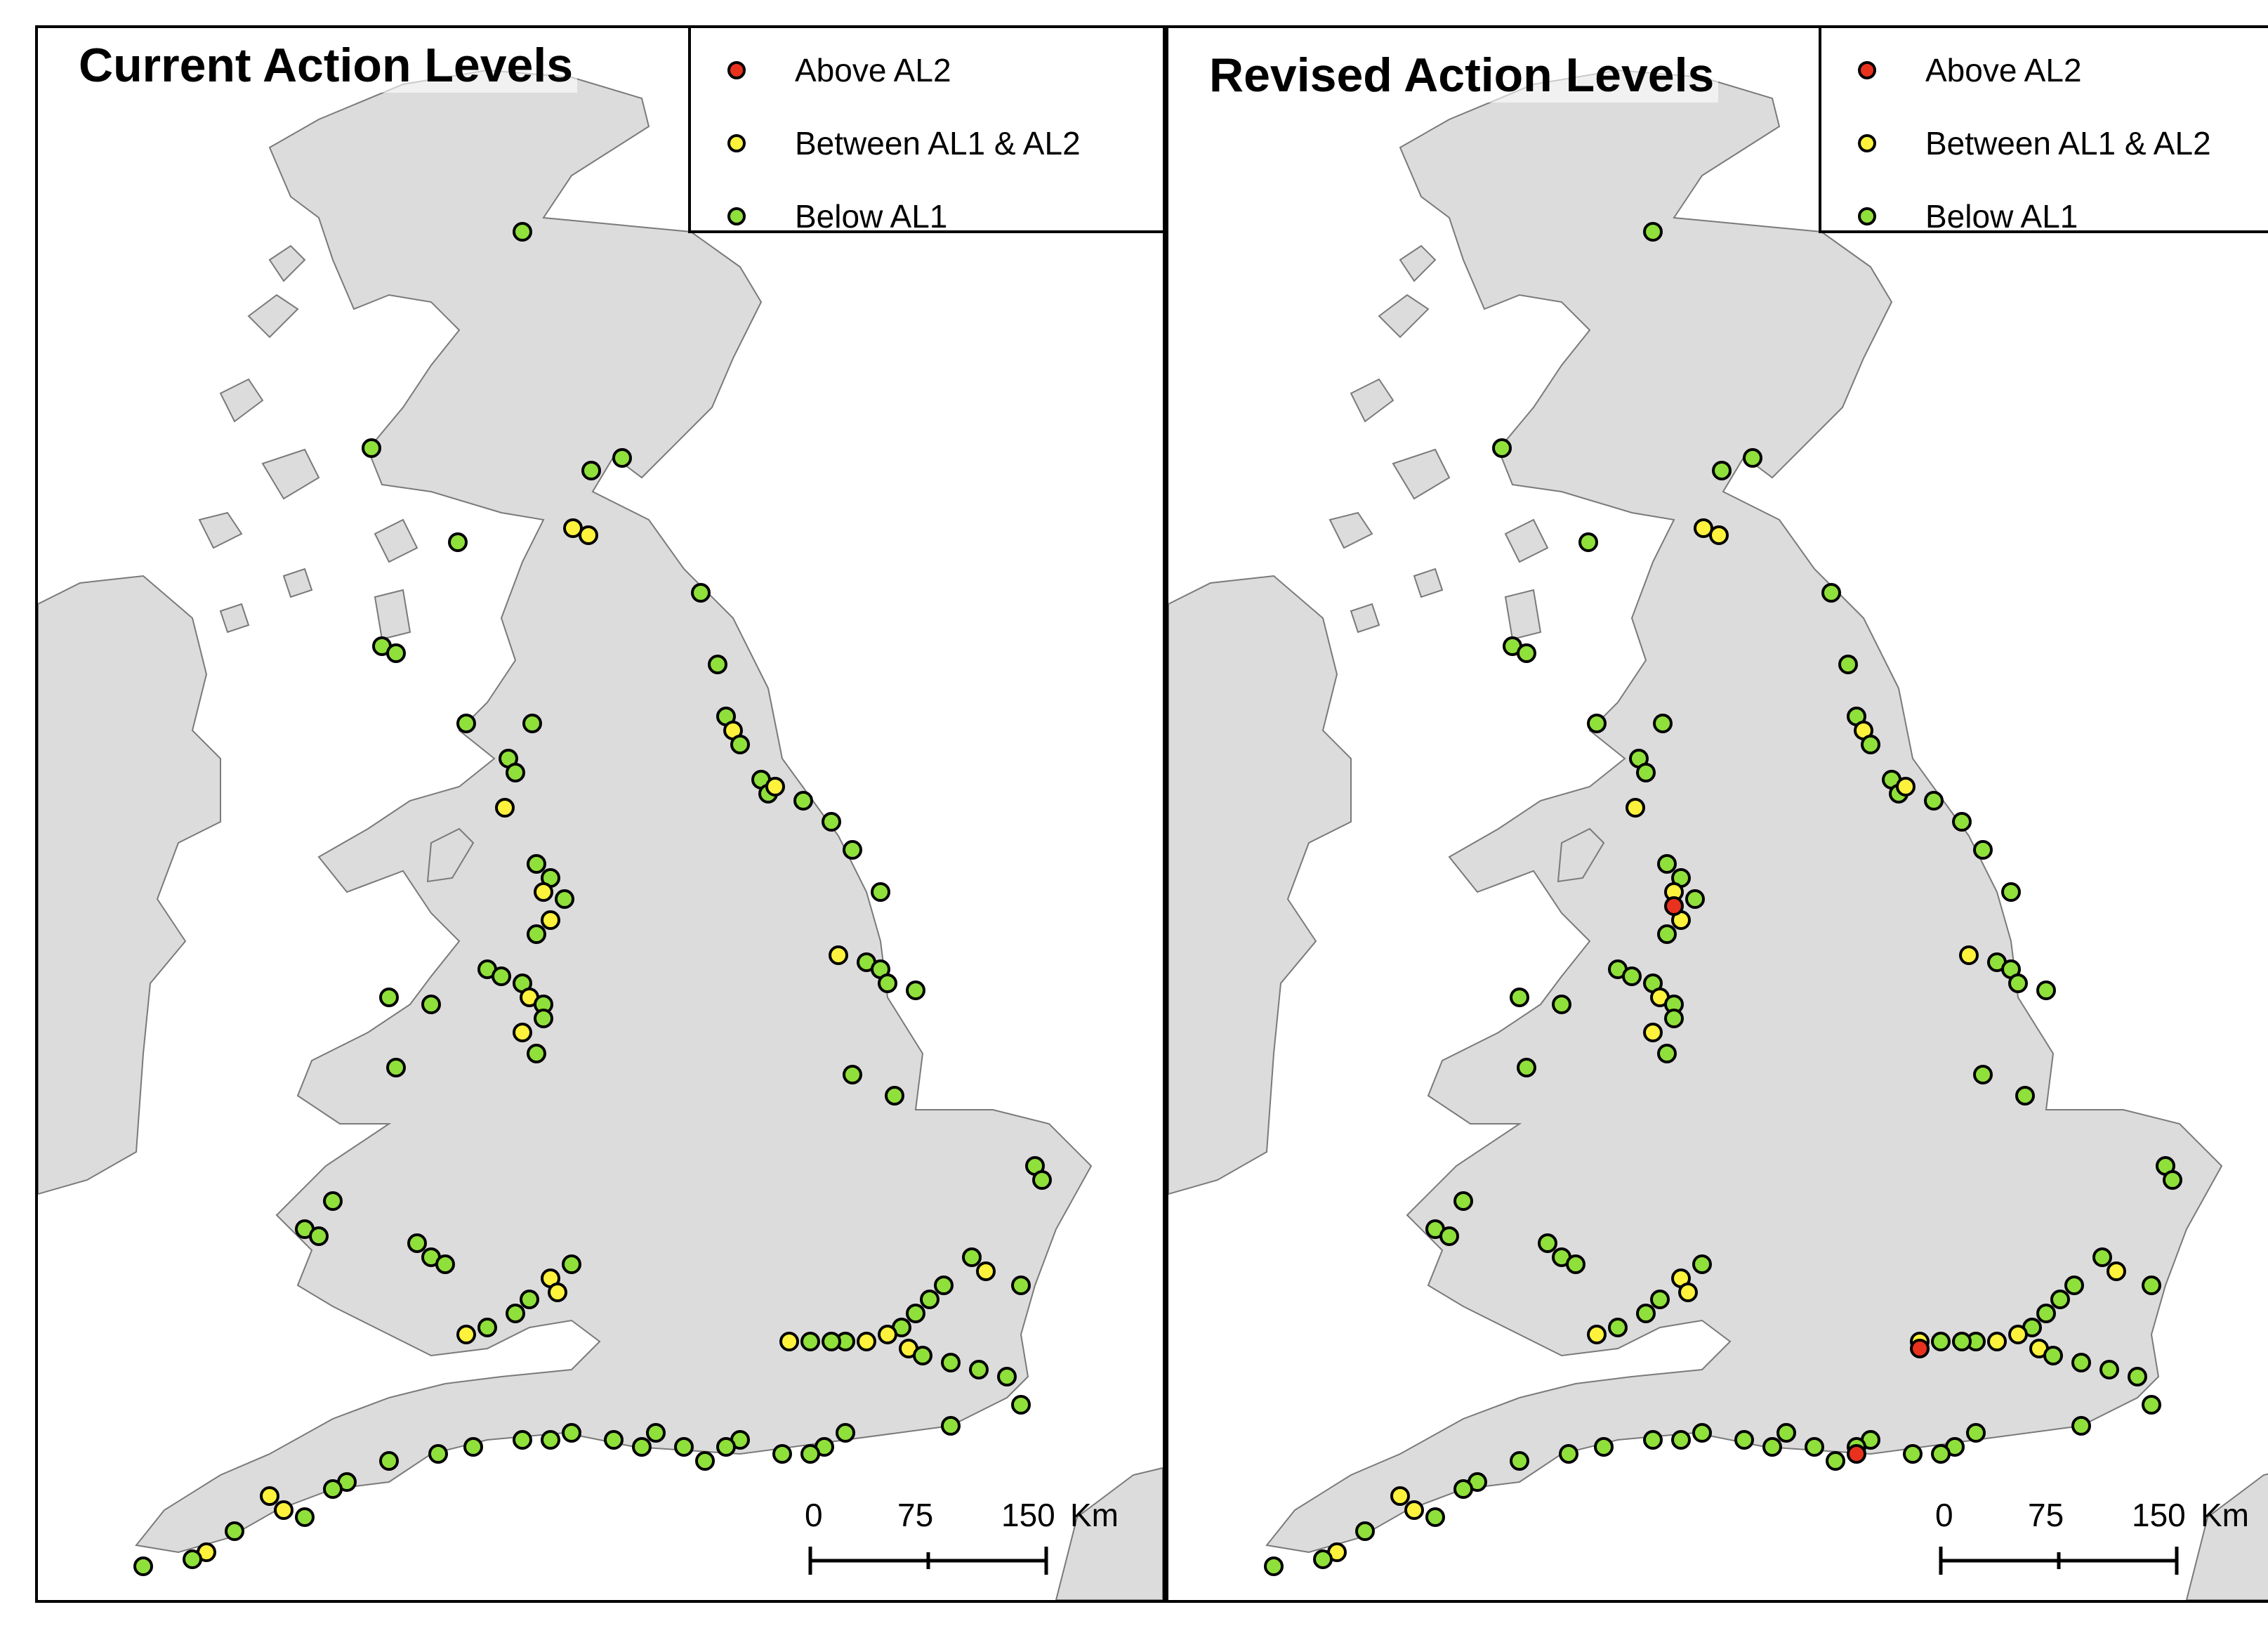  What do you see at coordinates (1462, 75) in the screenshot?
I see `map-title: Revised Action Levels` at bounding box center [1462, 75].